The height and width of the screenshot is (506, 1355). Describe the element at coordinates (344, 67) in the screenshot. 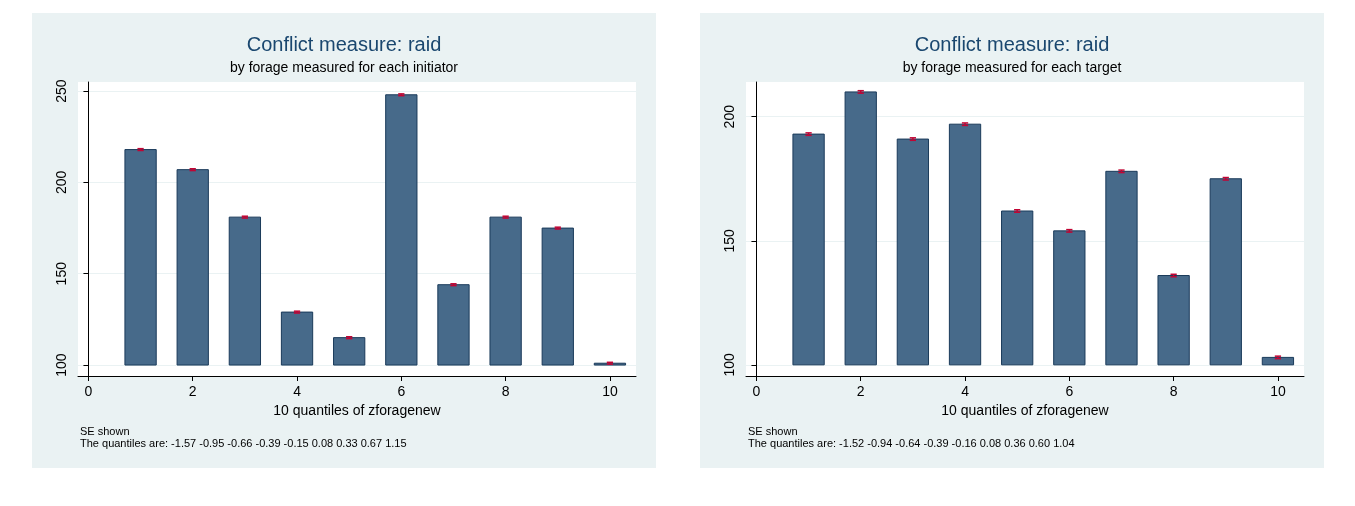

I see `chart-subtitle: by forage measured for each initiator` at that location.